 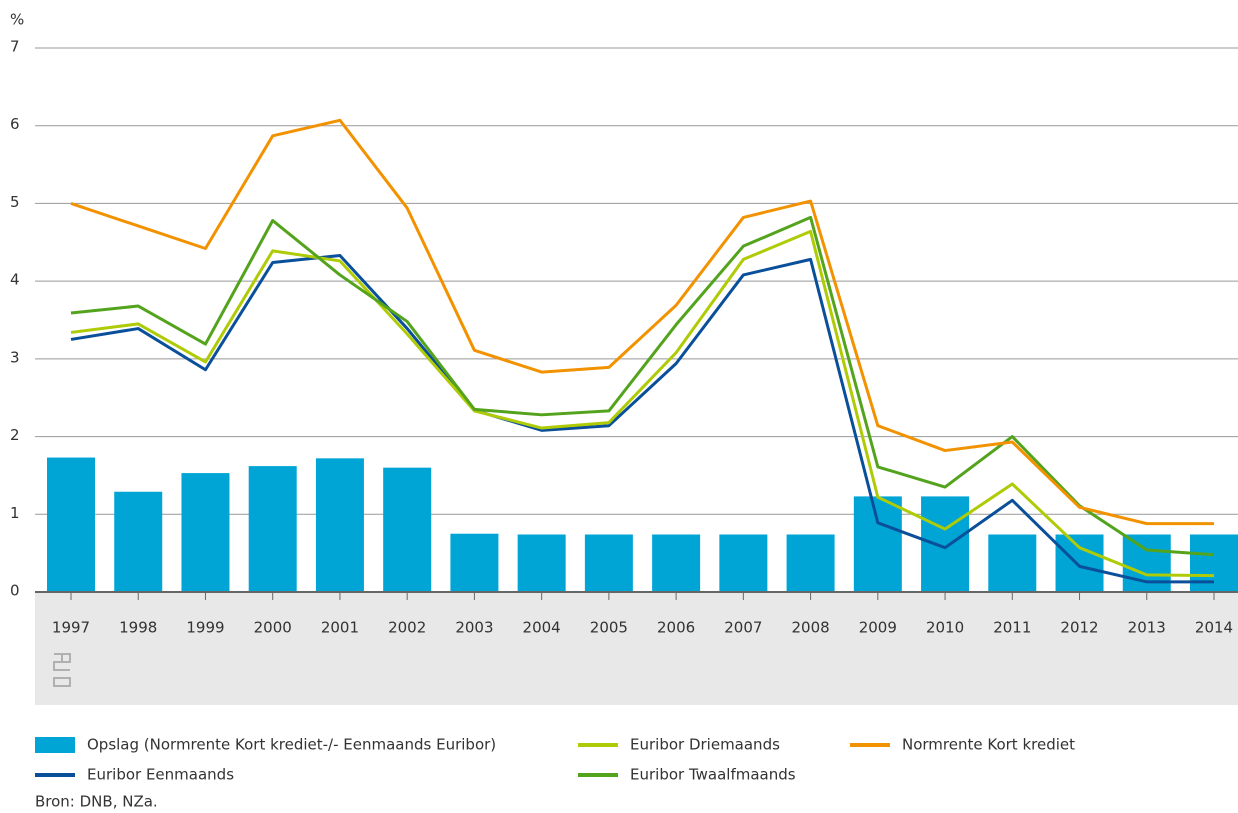 I want to click on y-tick-label: 2, so click(x=15, y=435).